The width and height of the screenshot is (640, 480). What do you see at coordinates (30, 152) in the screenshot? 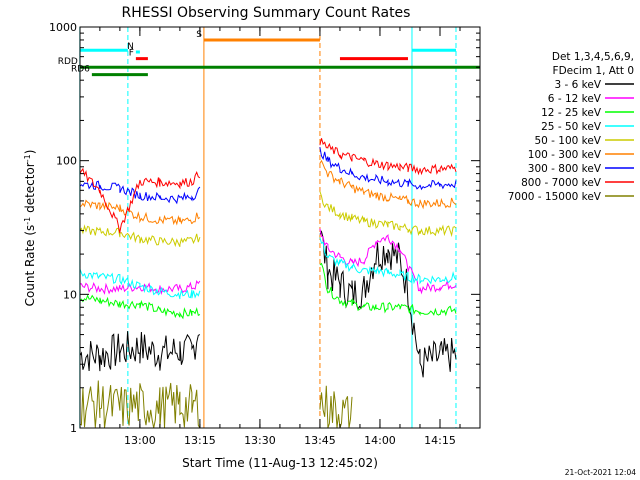
I see `y-axis-label-part: )` at bounding box center [30, 152].